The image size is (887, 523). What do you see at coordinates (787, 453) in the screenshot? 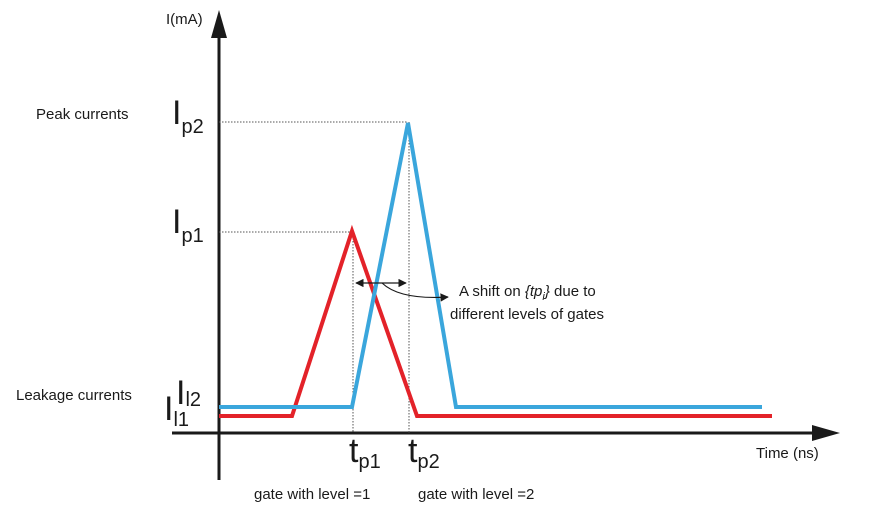
I see `x-axis-label: Time (ns)` at bounding box center [787, 453].